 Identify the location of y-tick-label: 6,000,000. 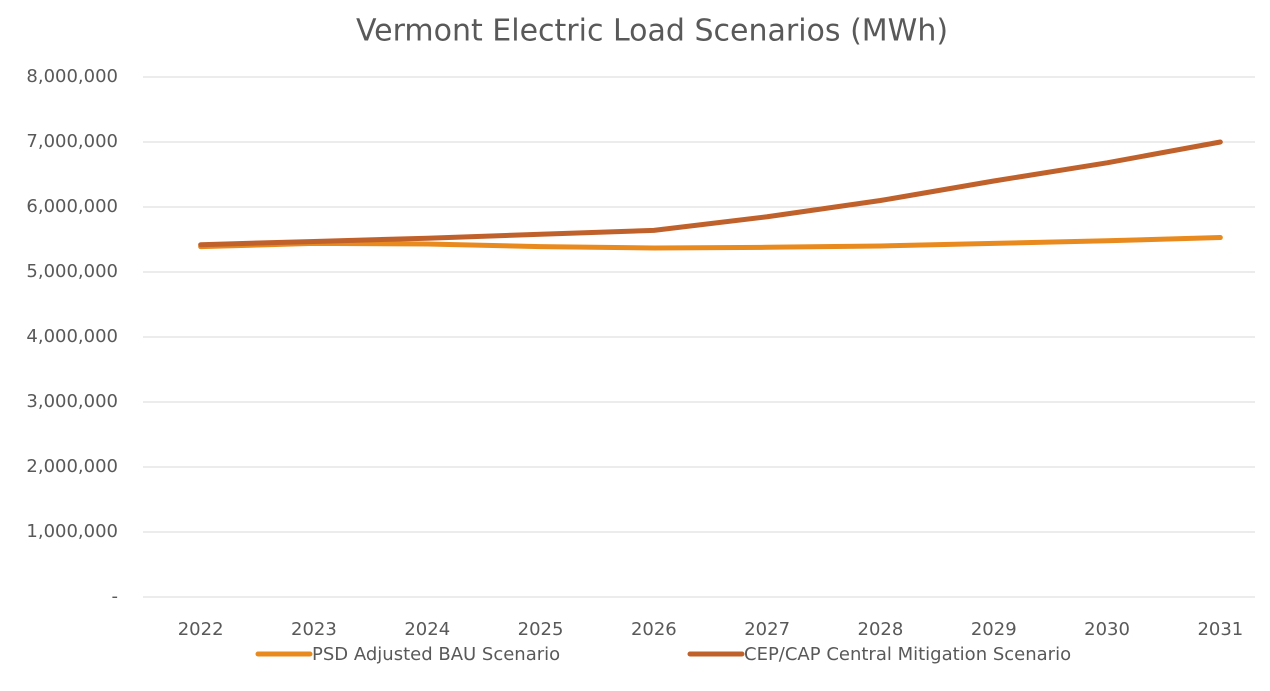
(72, 206).